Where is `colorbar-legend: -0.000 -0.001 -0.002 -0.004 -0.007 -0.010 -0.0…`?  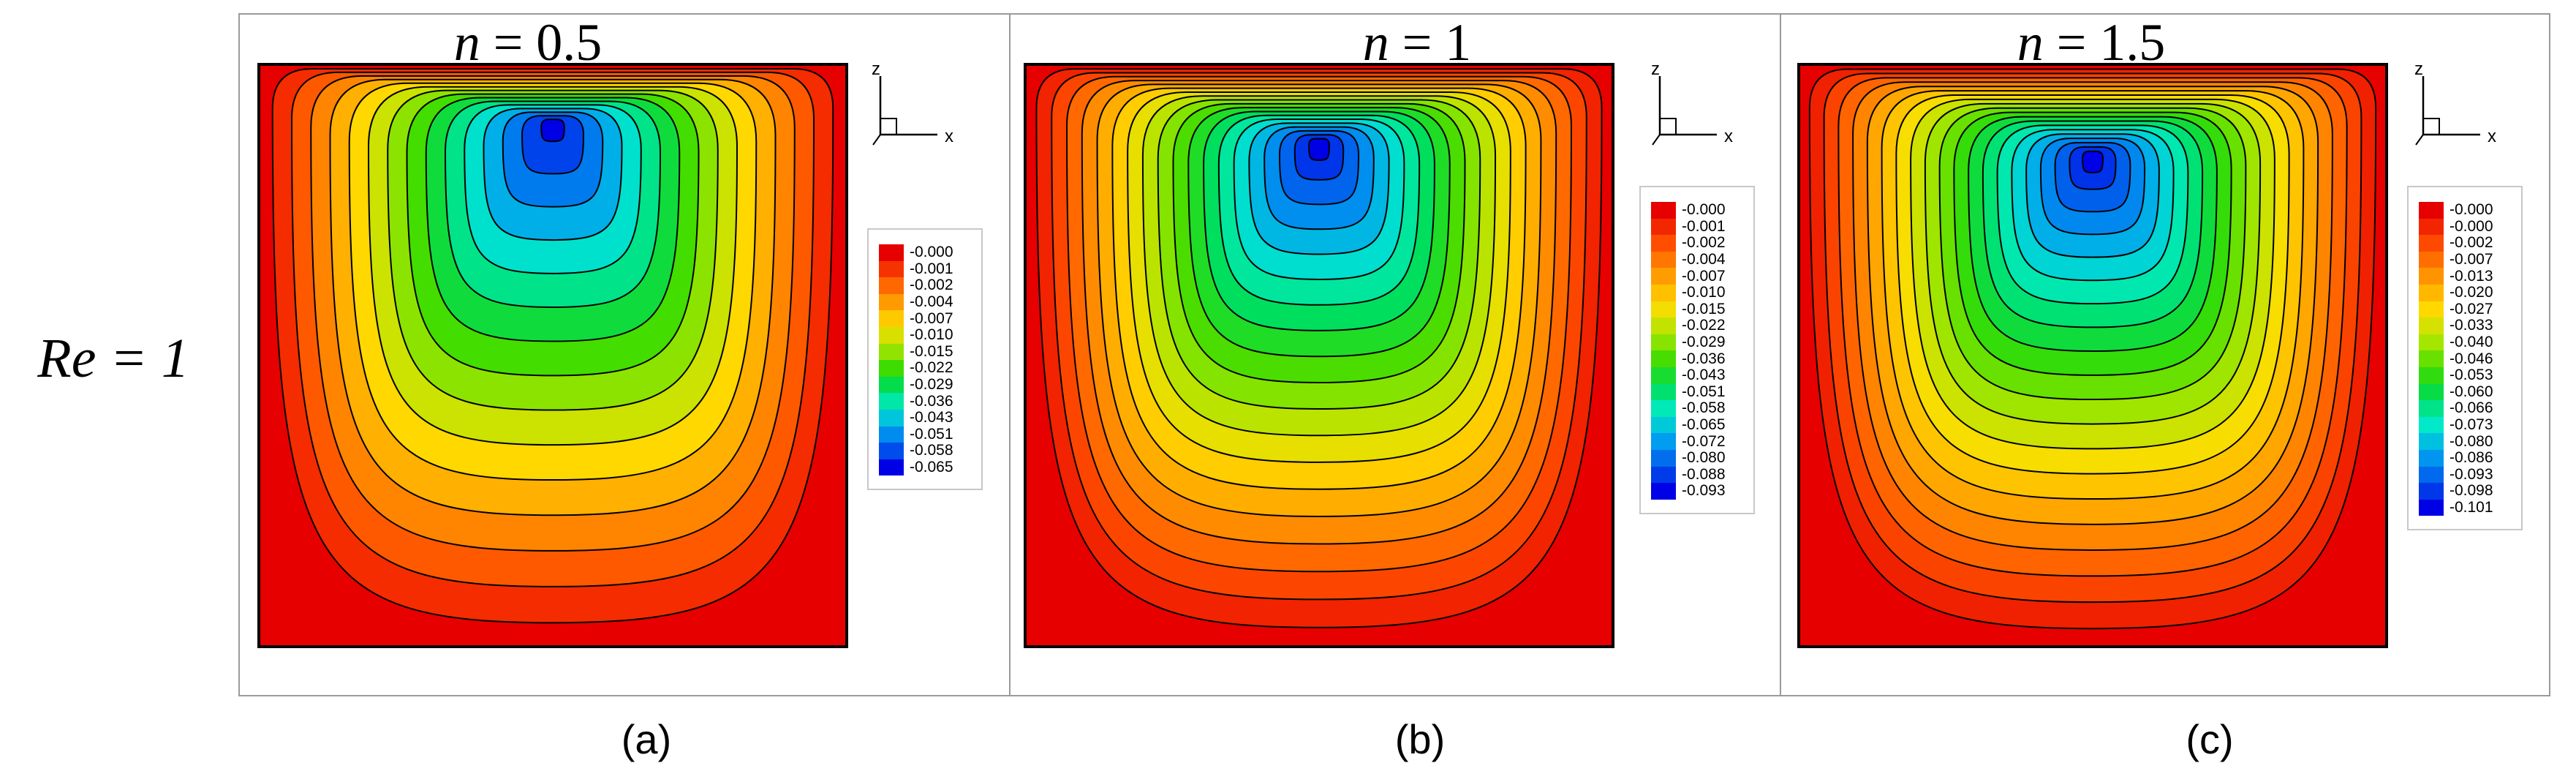 colorbar-legend: -0.000 -0.001 -0.002 -0.004 -0.007 -0.010 -0.0… is located at coordinates (1697, 350).